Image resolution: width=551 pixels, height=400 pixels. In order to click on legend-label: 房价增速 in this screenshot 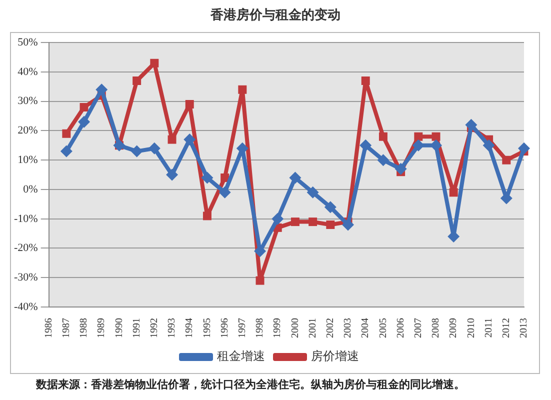, I will do `click(335, 356)`.